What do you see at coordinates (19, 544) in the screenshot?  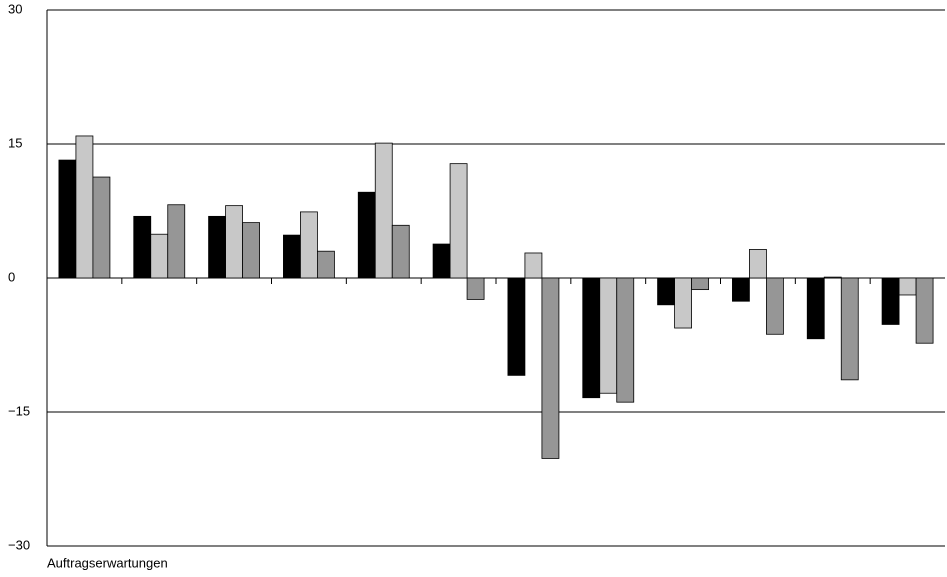 I see `y-tick-label: −30` at bounding box center [19, 544].